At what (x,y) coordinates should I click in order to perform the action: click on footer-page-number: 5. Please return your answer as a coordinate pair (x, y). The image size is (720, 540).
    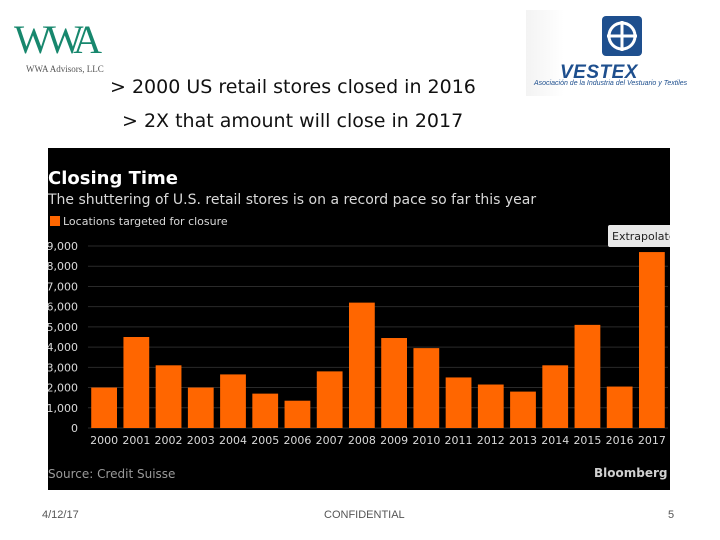
    Looking at the image, I should click on (671, 515).